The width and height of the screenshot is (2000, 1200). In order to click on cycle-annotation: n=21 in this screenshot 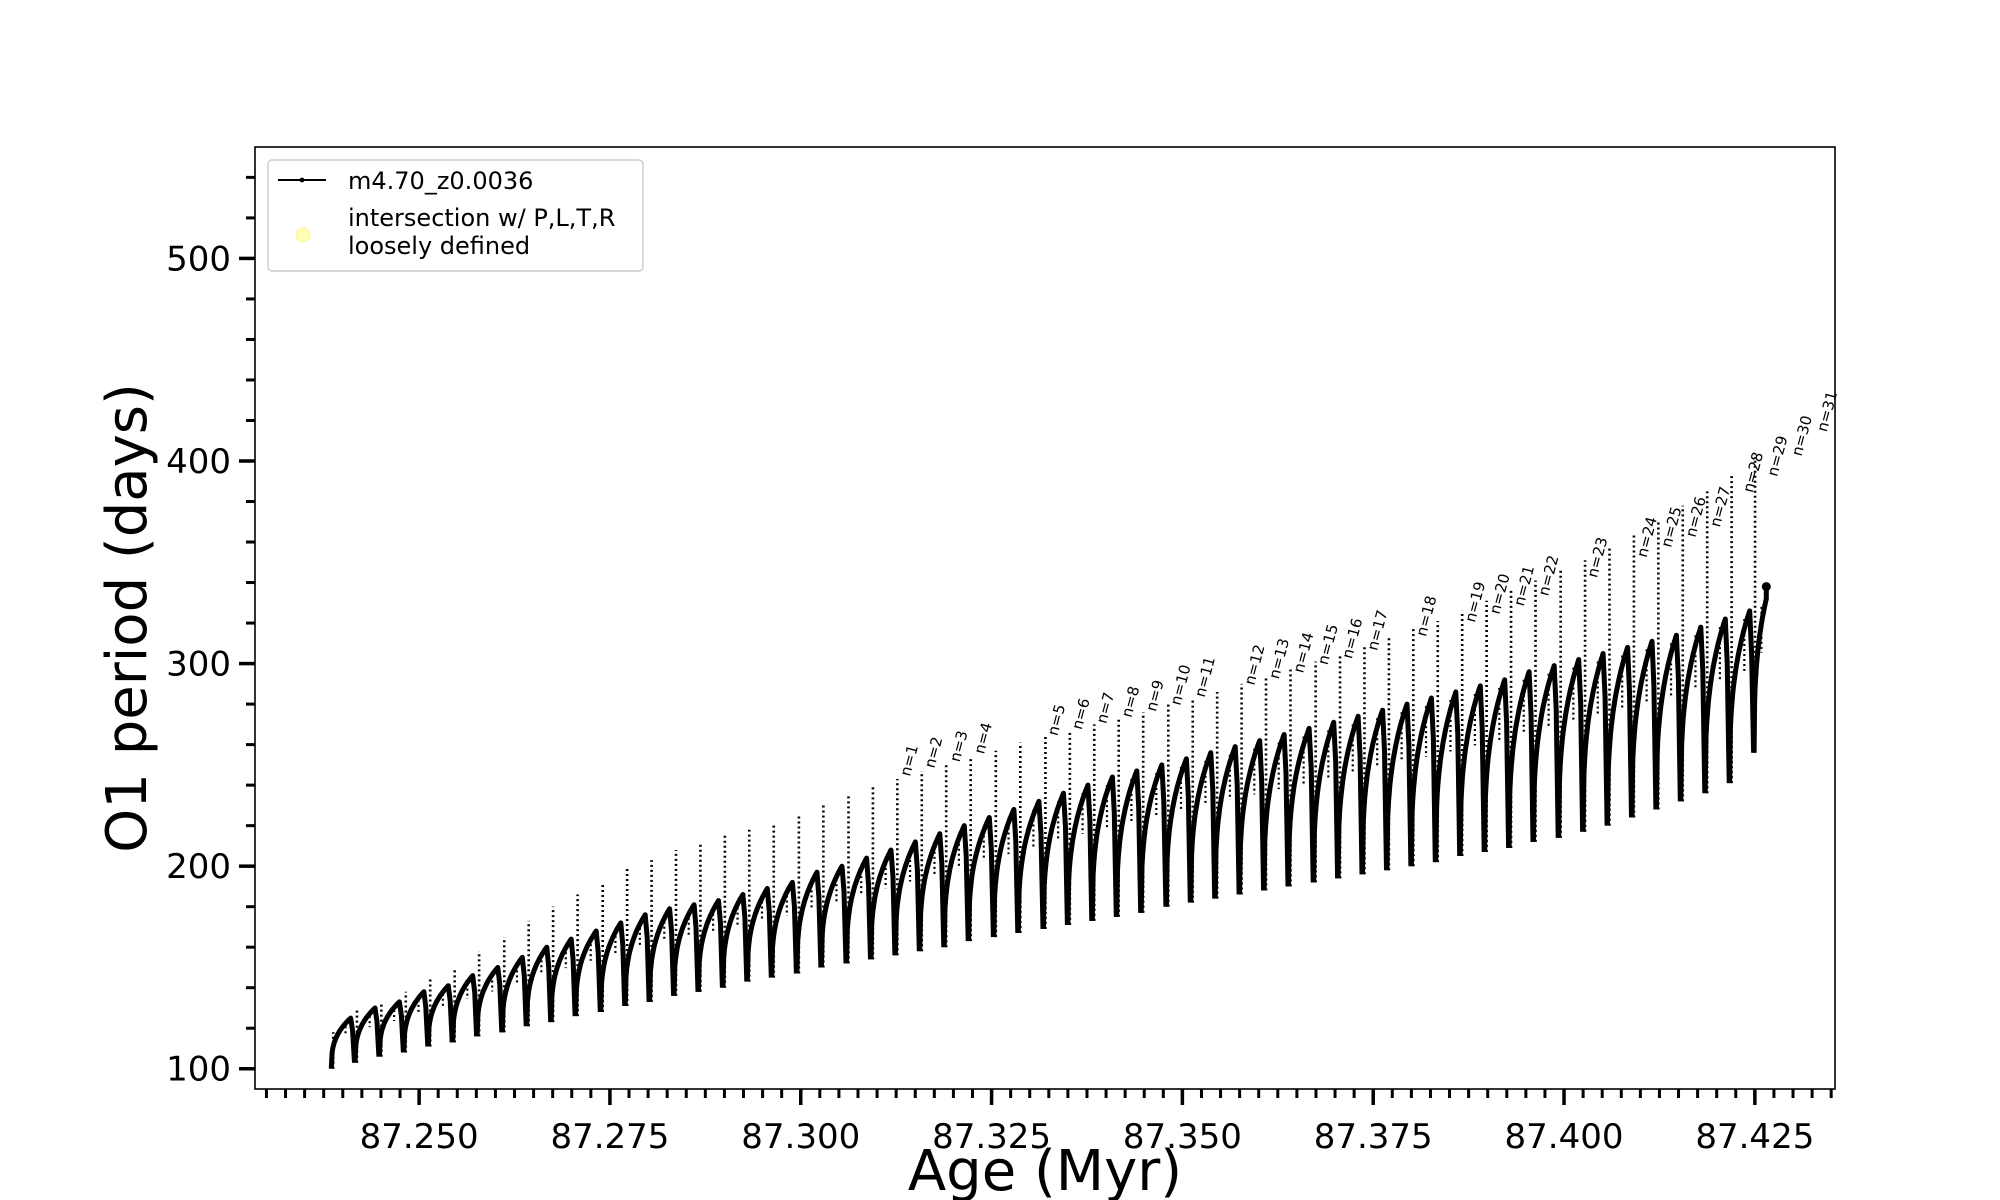, I will do `click(1524, 586)`.